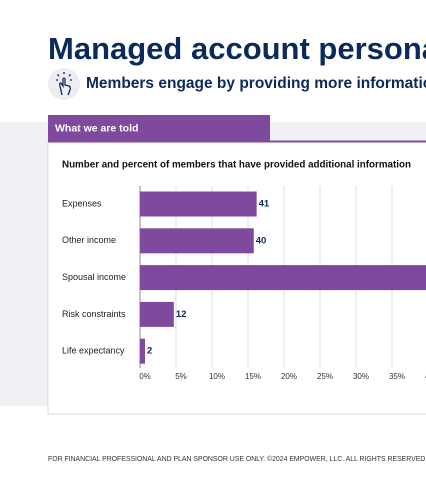 The width and height of the screenshot is (426, 480). What do you see at coordinates (181, 376) in the screenshot?
I see `x-tick-label: 5%` at bounding box center [181, 376].